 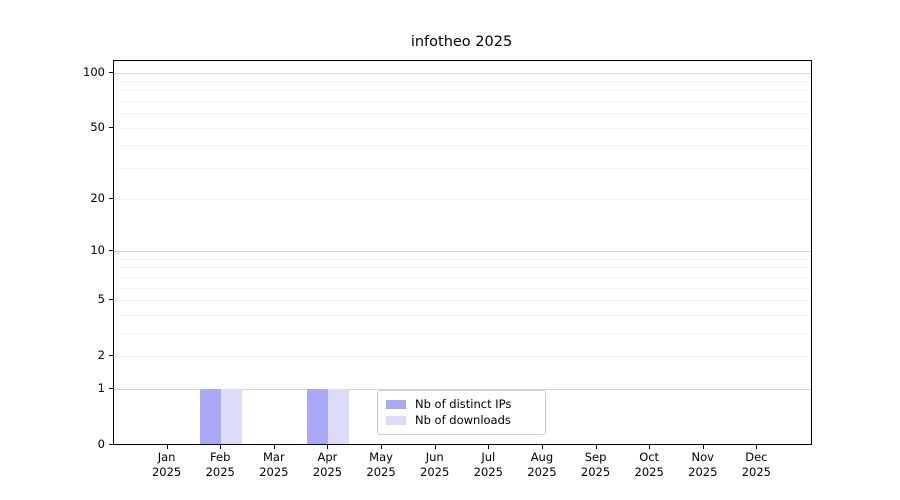 I want to click on x-tick-label: Feb 2025, so click(x=220, y=465).